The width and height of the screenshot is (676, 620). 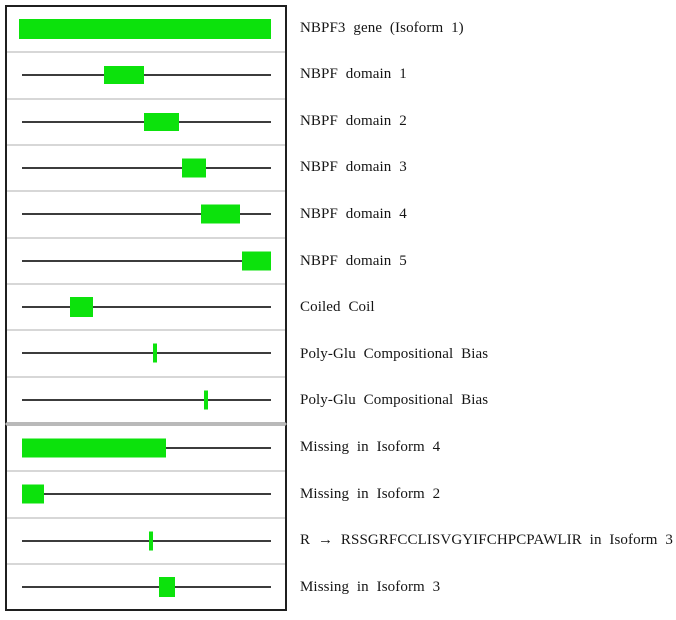 I want to click on feature-label: NBPF domain 4, so click(x=353, y=214).